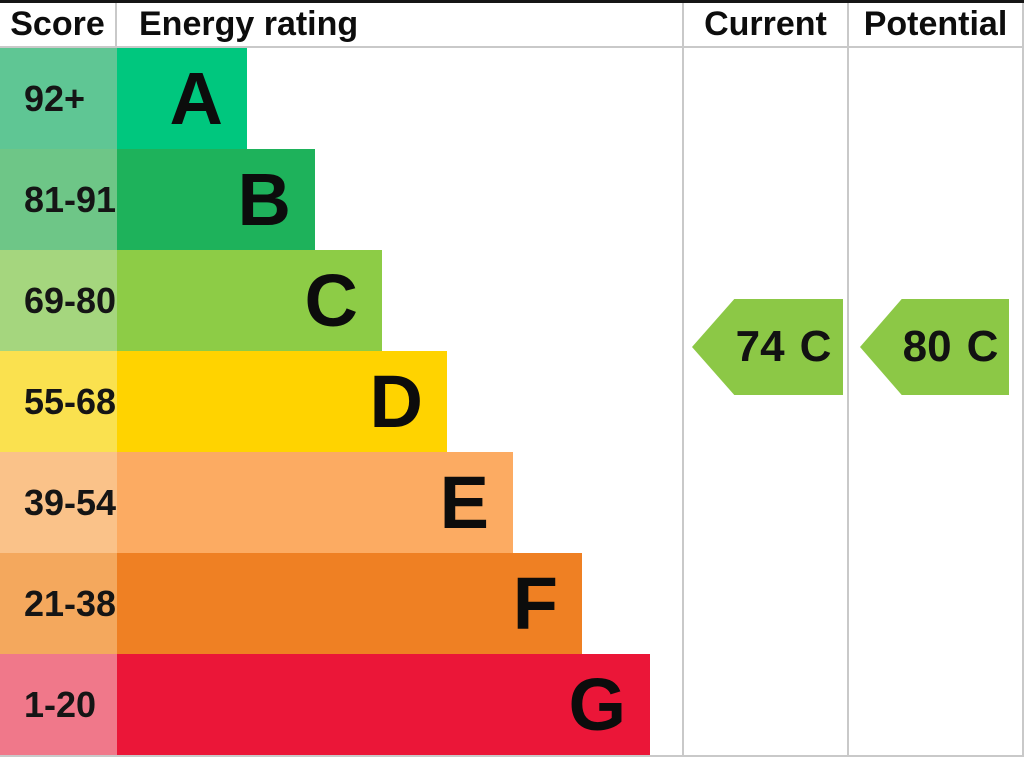 This screenshot has width=1024, height=768. I want to click on band-row-e: 39-54 E, so click(341, 502).